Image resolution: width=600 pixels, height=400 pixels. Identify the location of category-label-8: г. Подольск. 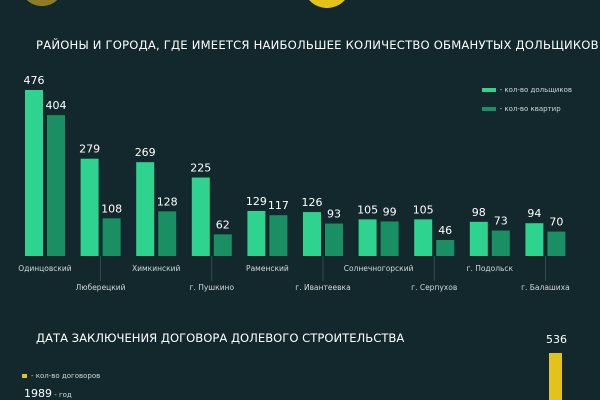
(490, 268).